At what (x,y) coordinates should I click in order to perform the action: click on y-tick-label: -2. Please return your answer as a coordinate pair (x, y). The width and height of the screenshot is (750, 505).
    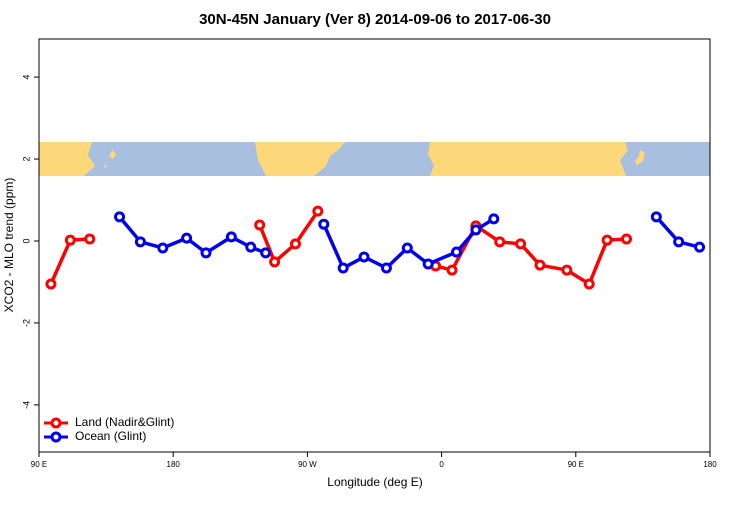
    Looking at the image, I should click on (26, 323).